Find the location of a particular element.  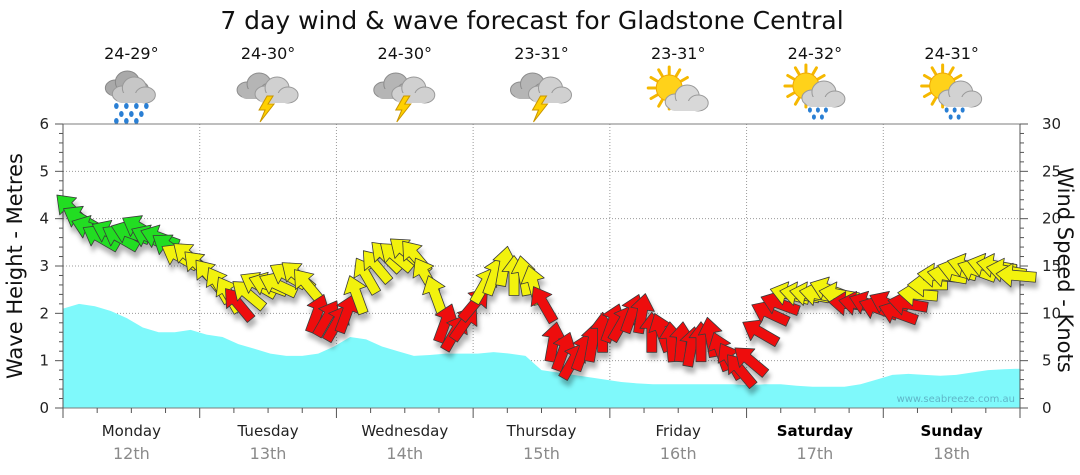

wave-height-tick-label: 5 is located at coordinates (44, 171).